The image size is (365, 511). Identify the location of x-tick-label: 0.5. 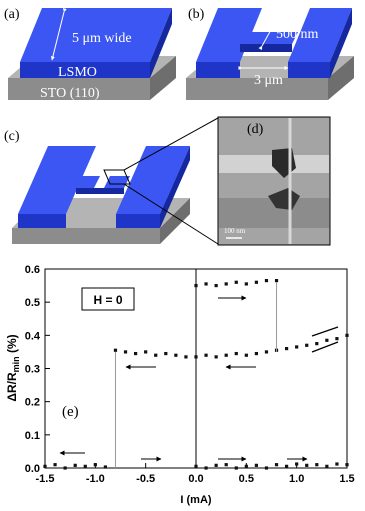
(246, 479).